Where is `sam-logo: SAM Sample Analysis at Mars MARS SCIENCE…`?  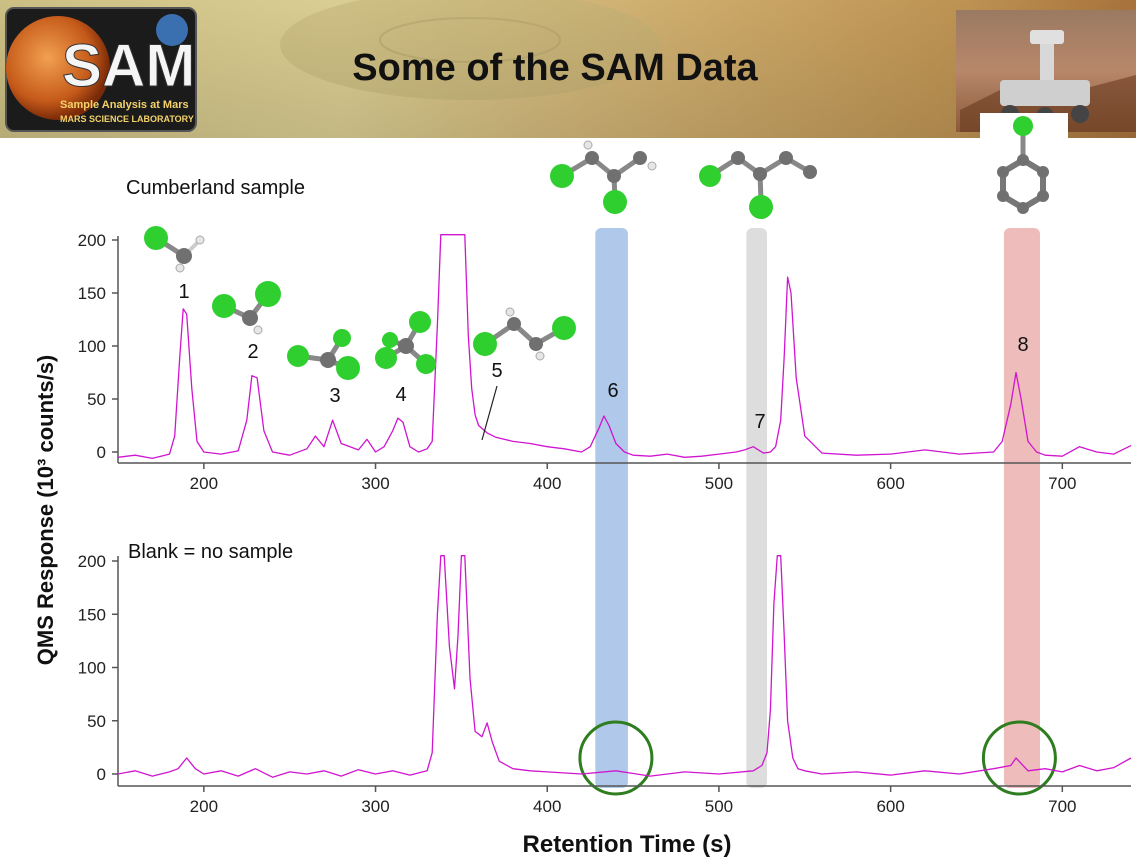
sam-logo: SAM Sample Analysis at Mars MARS SCIENCE… is located at coordinates (101, 69).